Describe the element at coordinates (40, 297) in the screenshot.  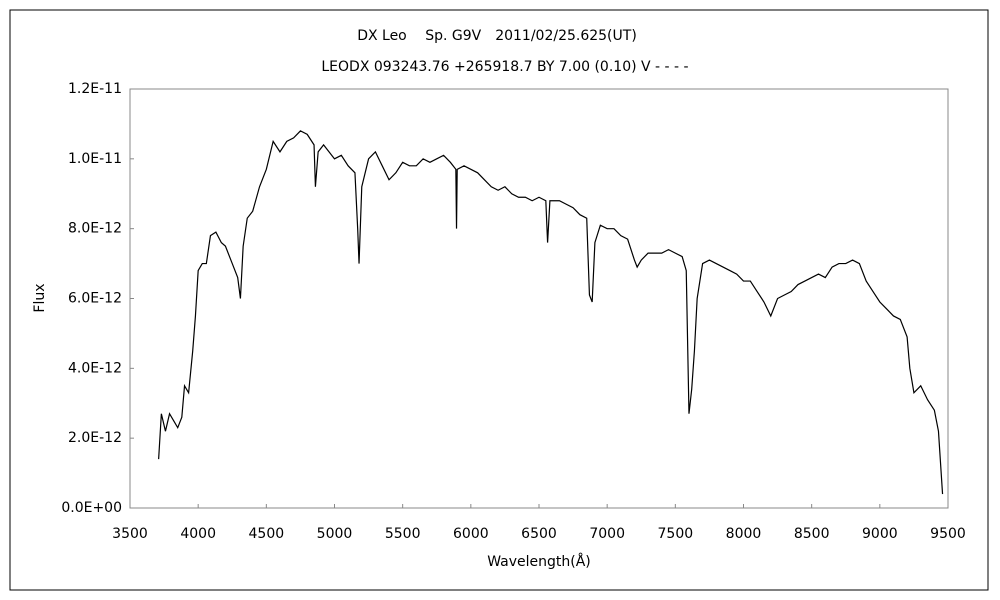
I see `y-axis-label: Flux` at that location.